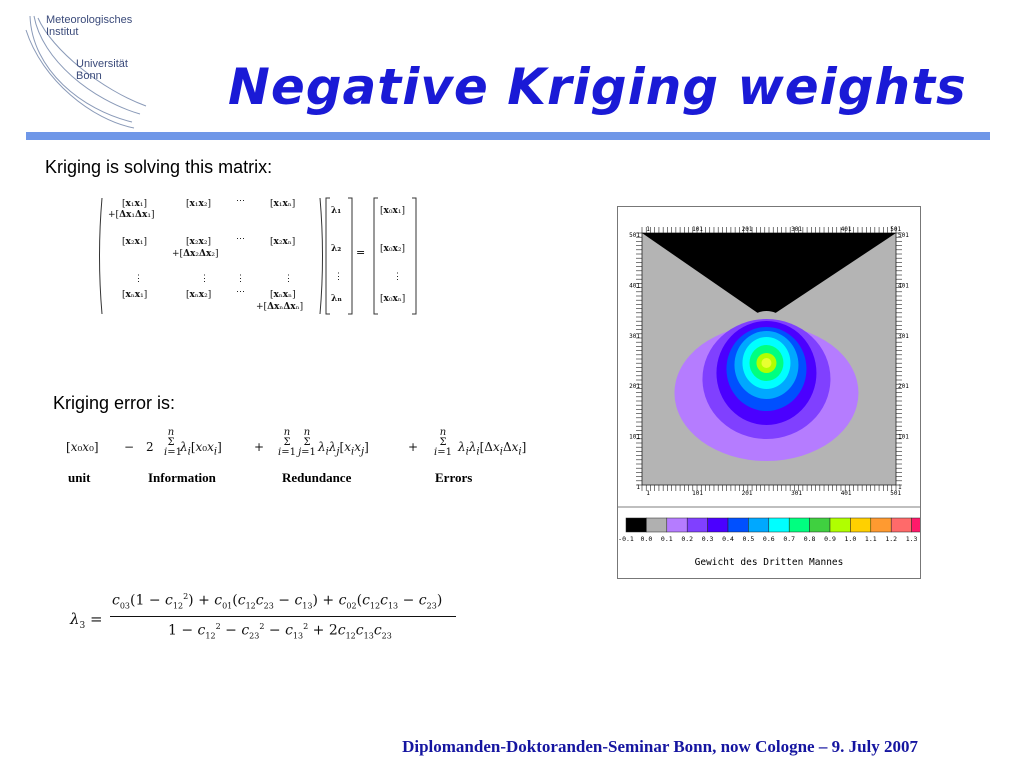  I want to click on logo-text-line4: Bonn, so click(89, 76).